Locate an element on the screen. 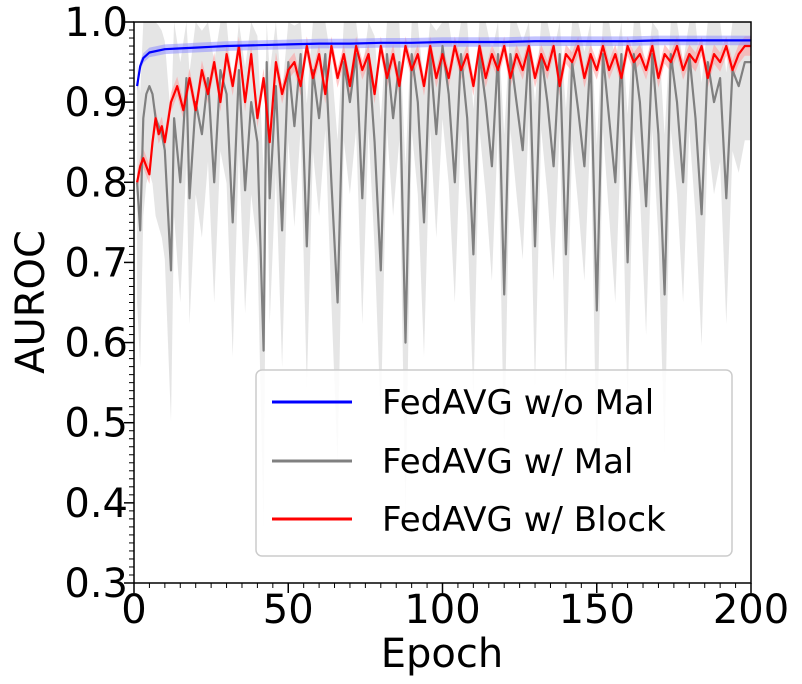 Image resolution: width=802 pixels, height=684 pixels. x-tick-label: 150 is located at coordinates (597, 610).